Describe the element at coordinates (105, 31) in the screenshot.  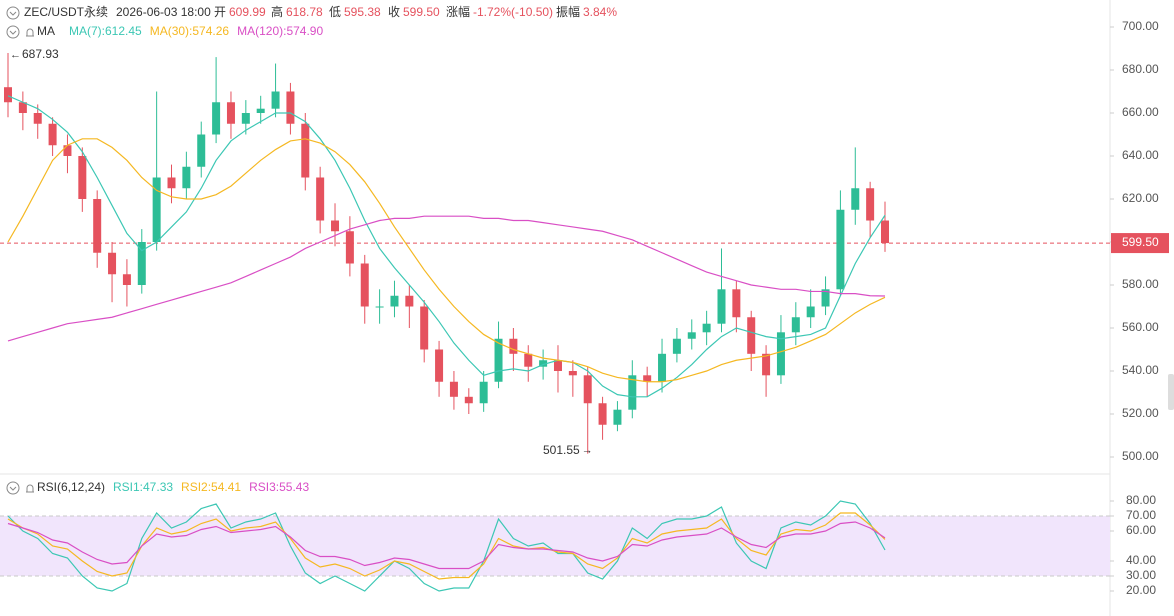
I see `legend-entry: MA(7):612.45` at that location.